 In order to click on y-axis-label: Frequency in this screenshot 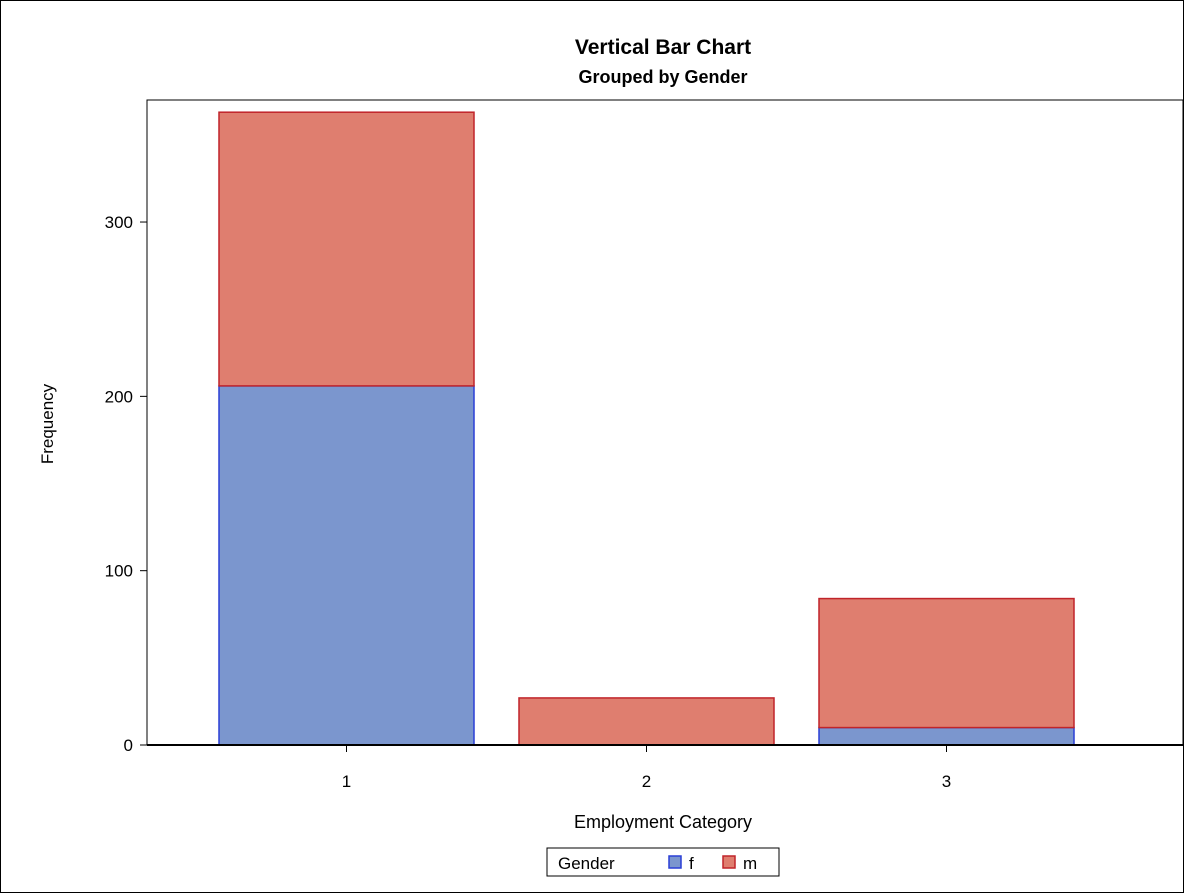, I will do `click(47, 423)`.